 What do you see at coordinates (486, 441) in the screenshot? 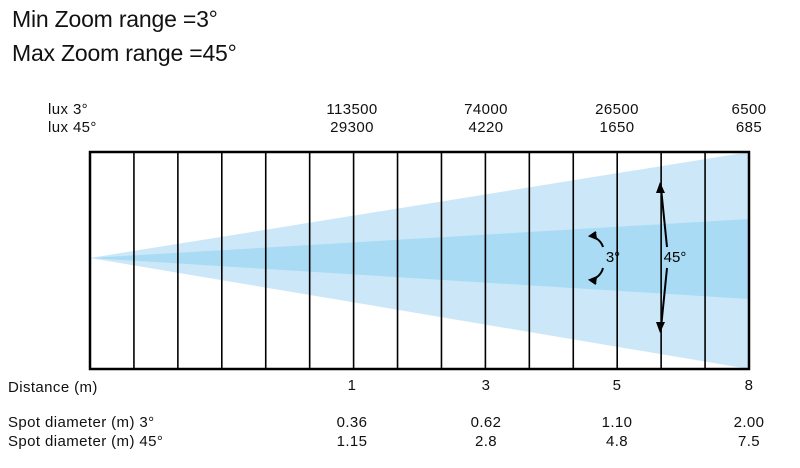
I see `spot-45-value-3m: 2.8` at bounding box center [486, 441].